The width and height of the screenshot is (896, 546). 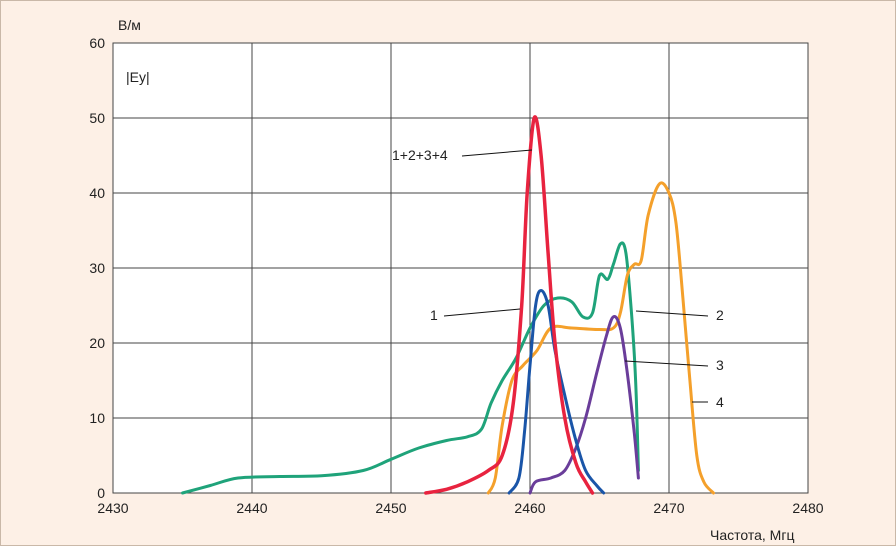 I want to click on x-tick-label: 2450, so click(x=390, y=508).